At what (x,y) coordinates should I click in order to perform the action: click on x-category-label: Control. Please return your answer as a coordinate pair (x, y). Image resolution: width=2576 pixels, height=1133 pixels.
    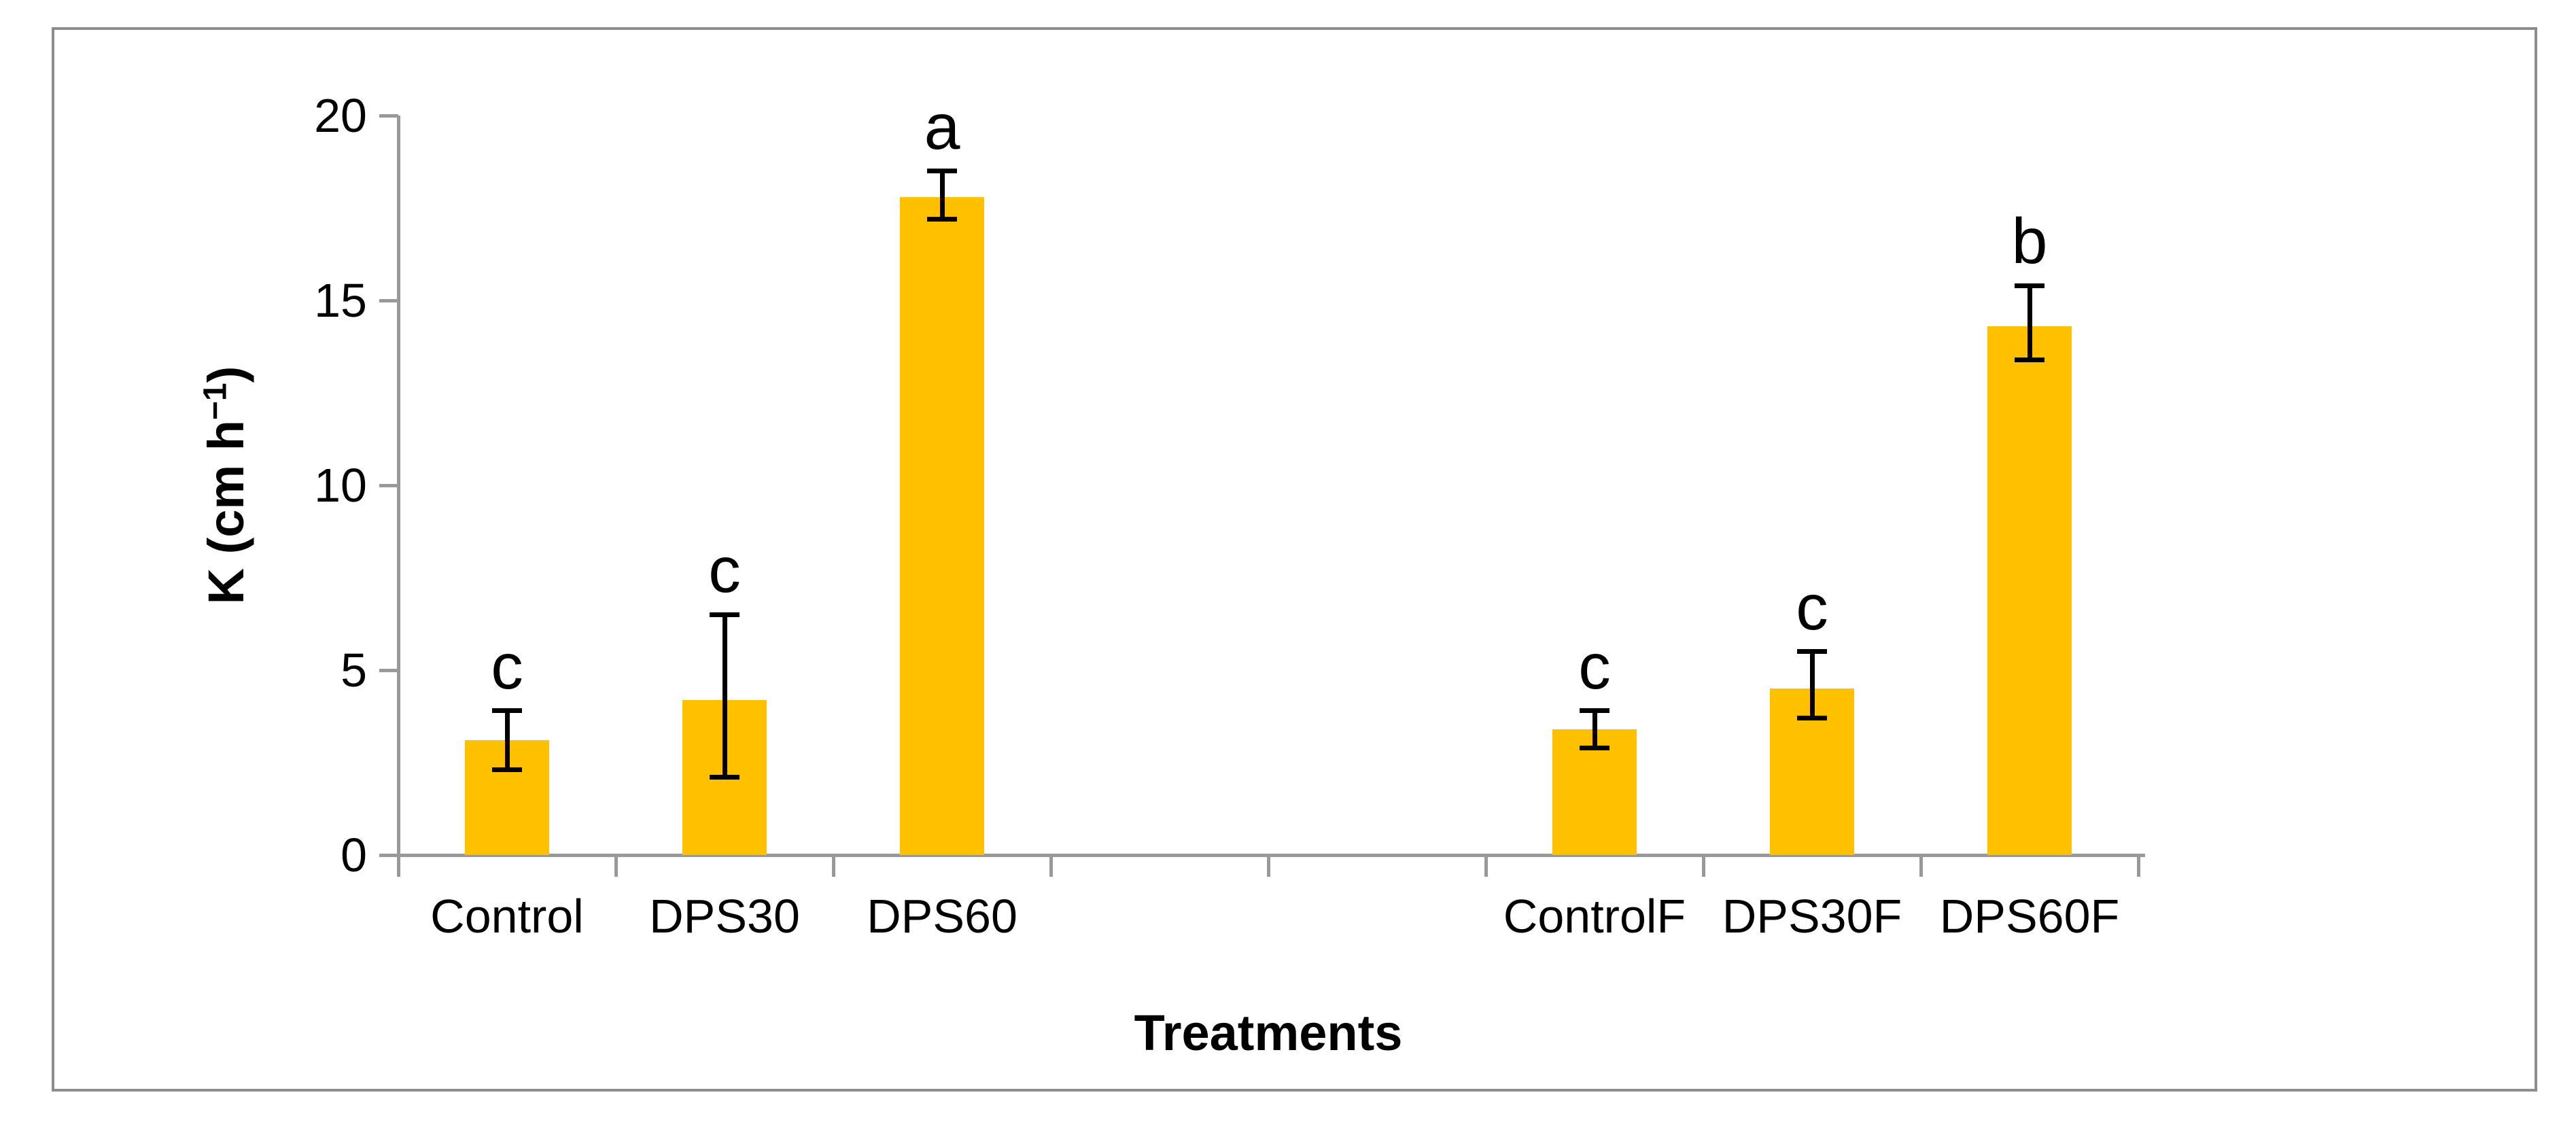
    Looking at the image, I should click on (507, 916).